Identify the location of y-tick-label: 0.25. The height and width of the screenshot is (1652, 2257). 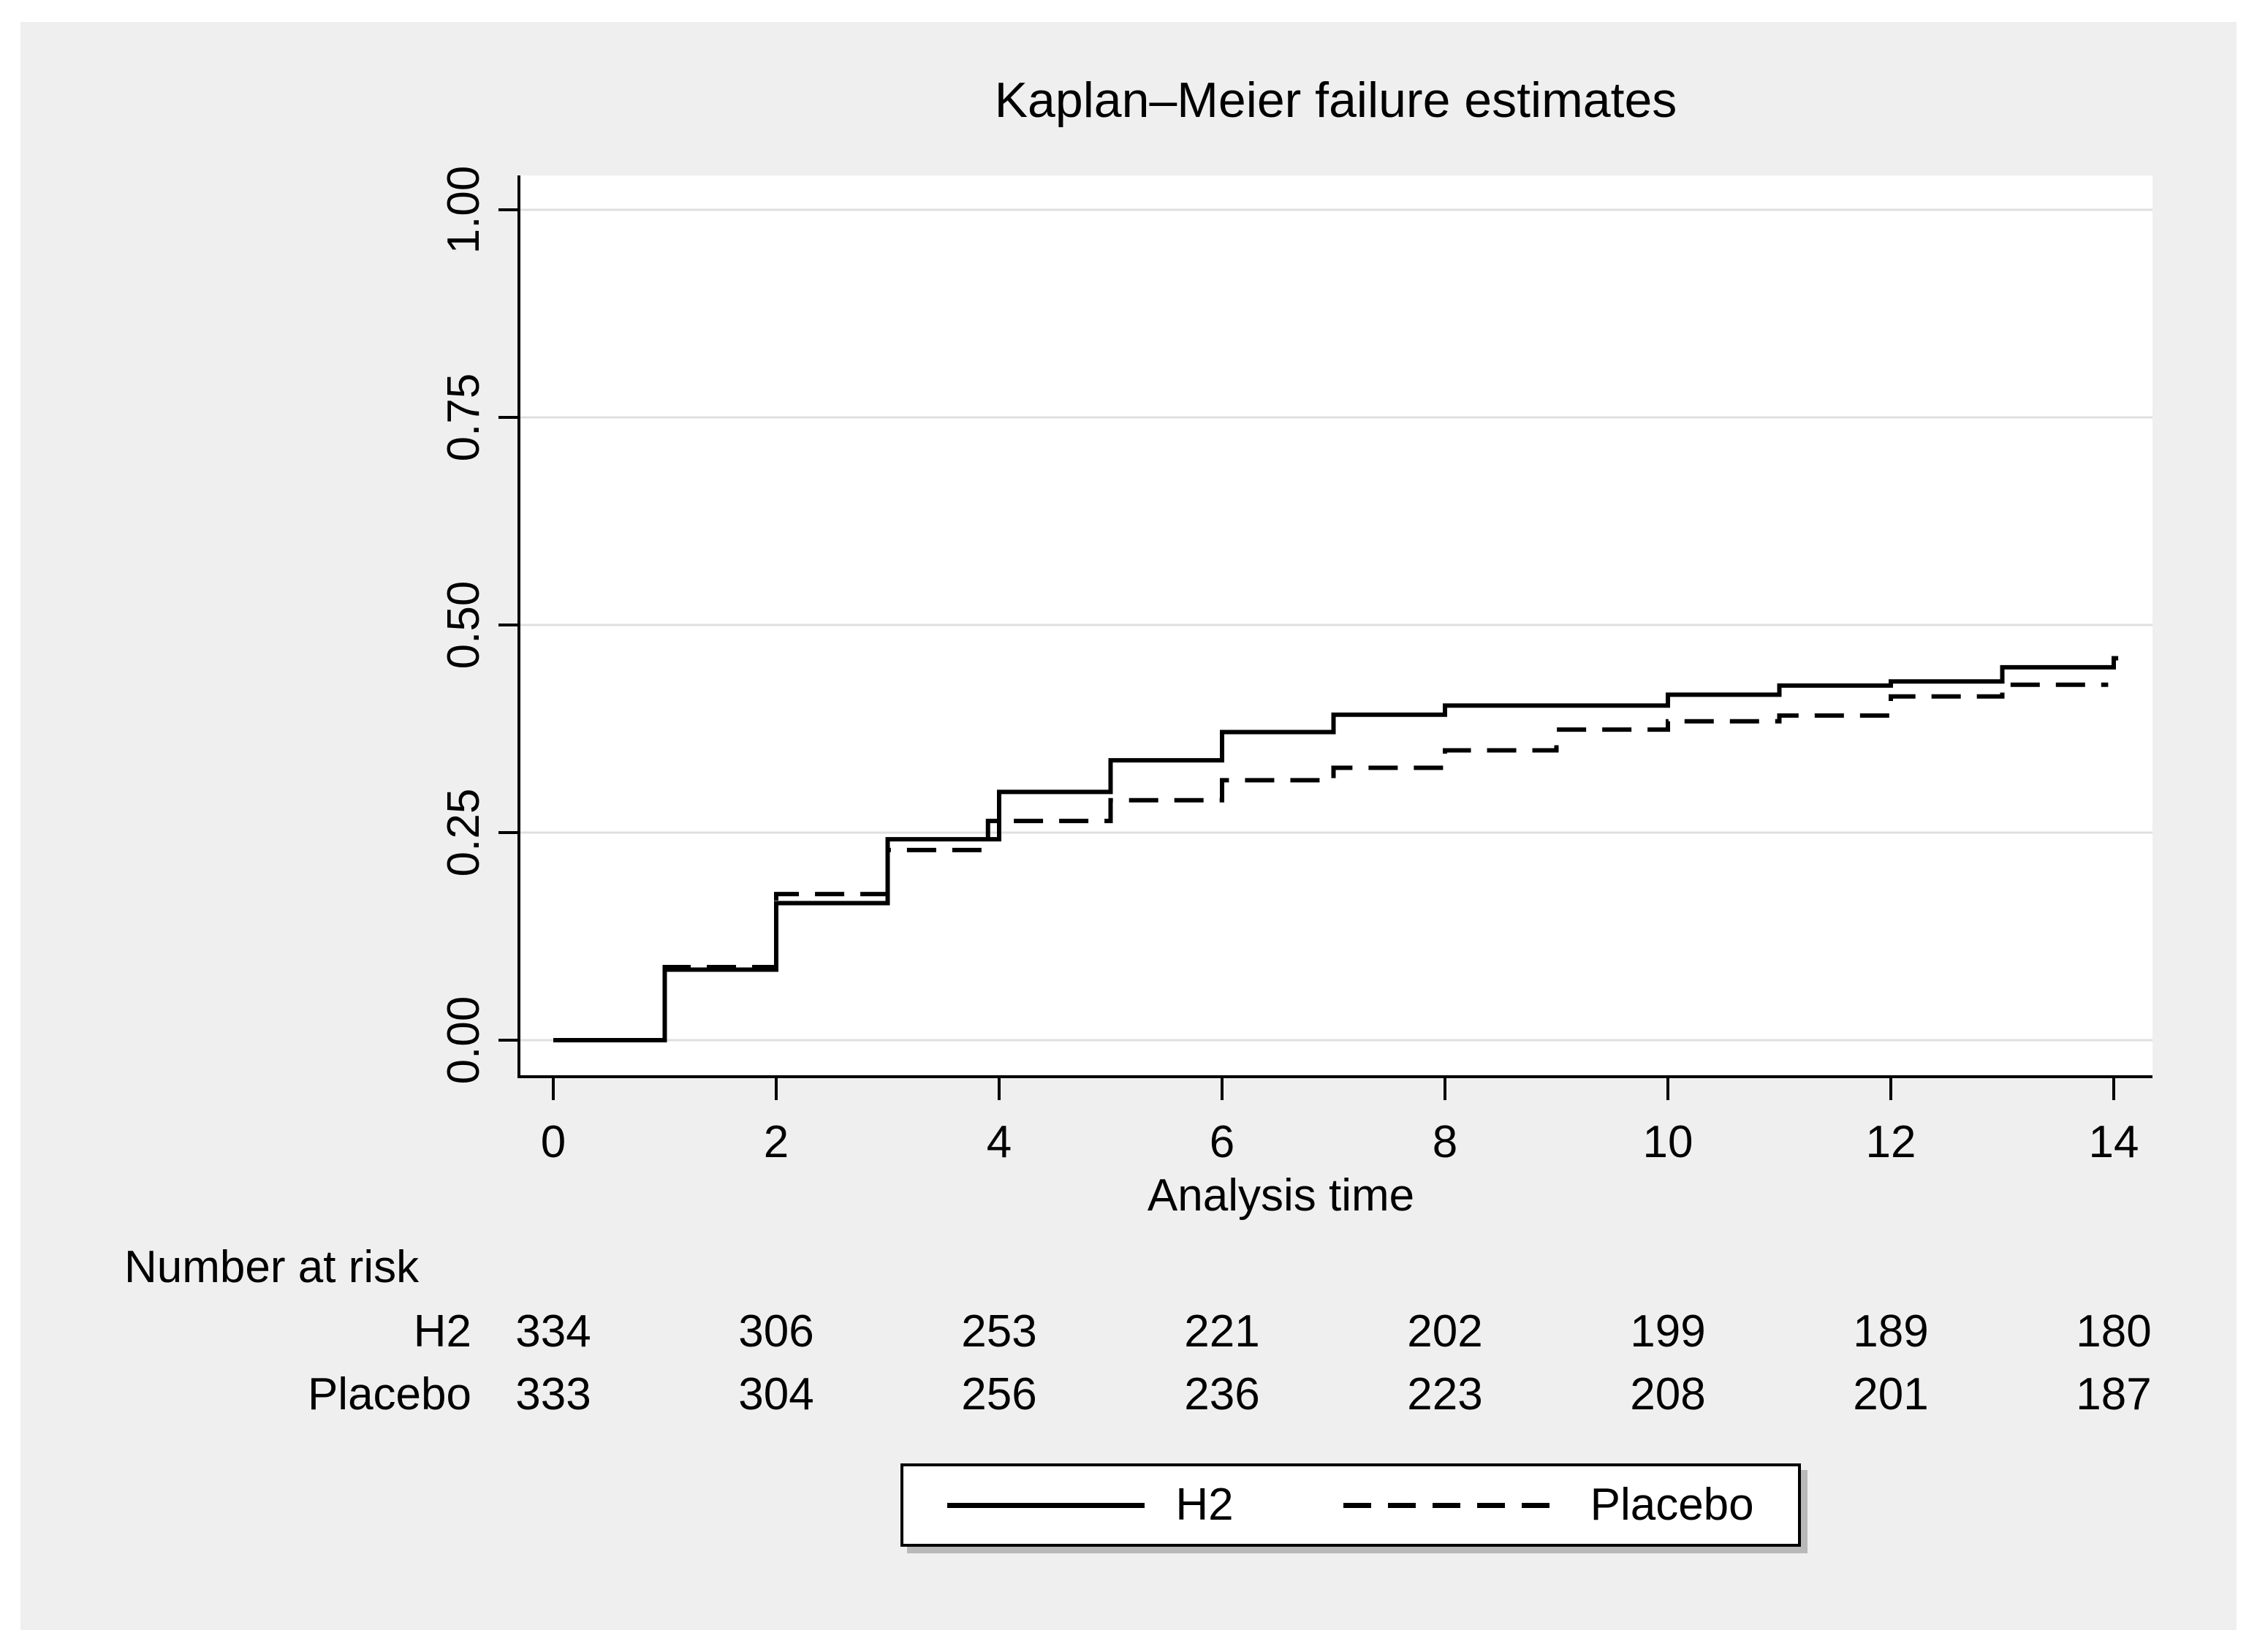
(464, 833).